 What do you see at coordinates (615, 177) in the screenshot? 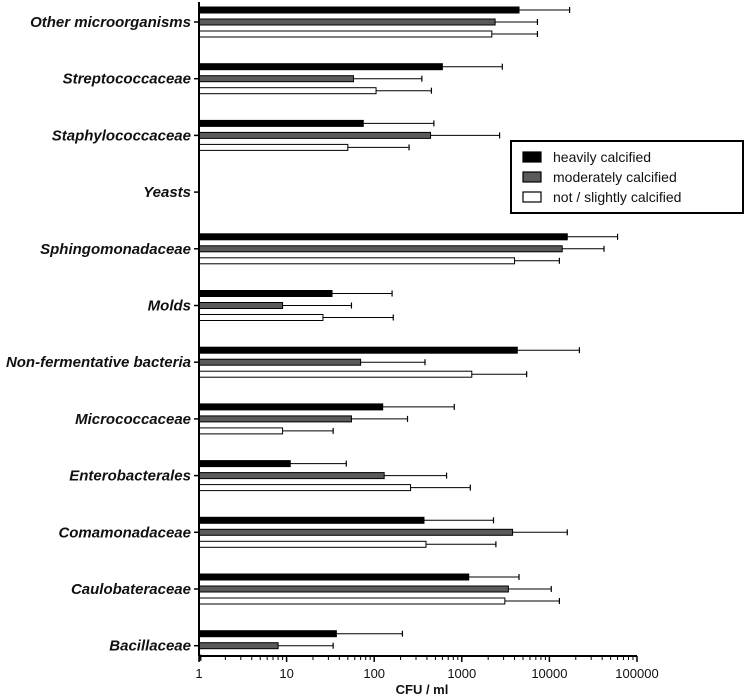
I see `legend-label: moderately calcified` at bounding box center [615, 177].